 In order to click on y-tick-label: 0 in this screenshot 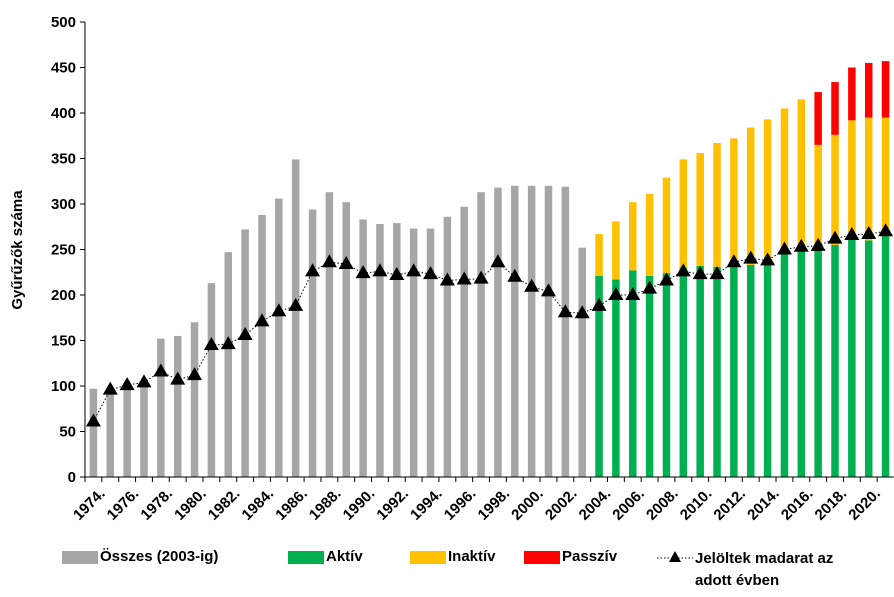, I will do `click(72, 477)`.